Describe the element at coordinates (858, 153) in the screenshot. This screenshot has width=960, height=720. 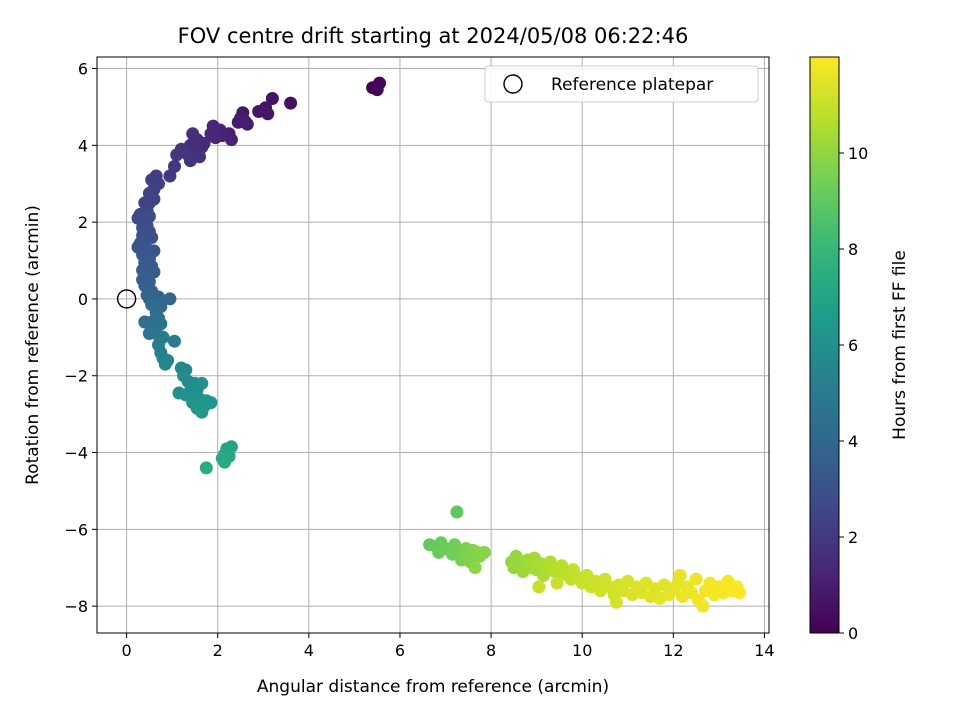
I see `colorbar-tick-label: 10` at that location.